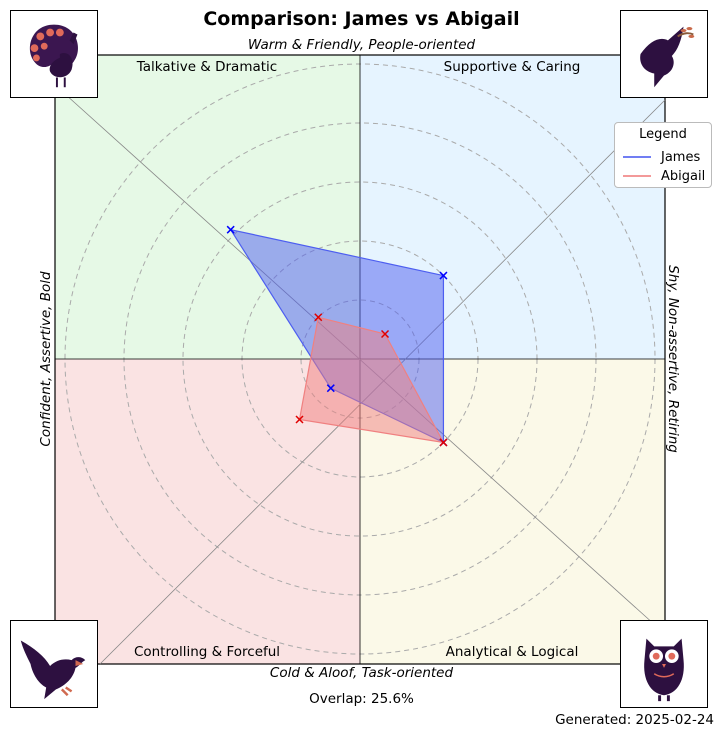 This screenshot has height=739, width=723. Describe the element at coordinates (664, 664) in the screenshot. I see `owl-icon` at that location.